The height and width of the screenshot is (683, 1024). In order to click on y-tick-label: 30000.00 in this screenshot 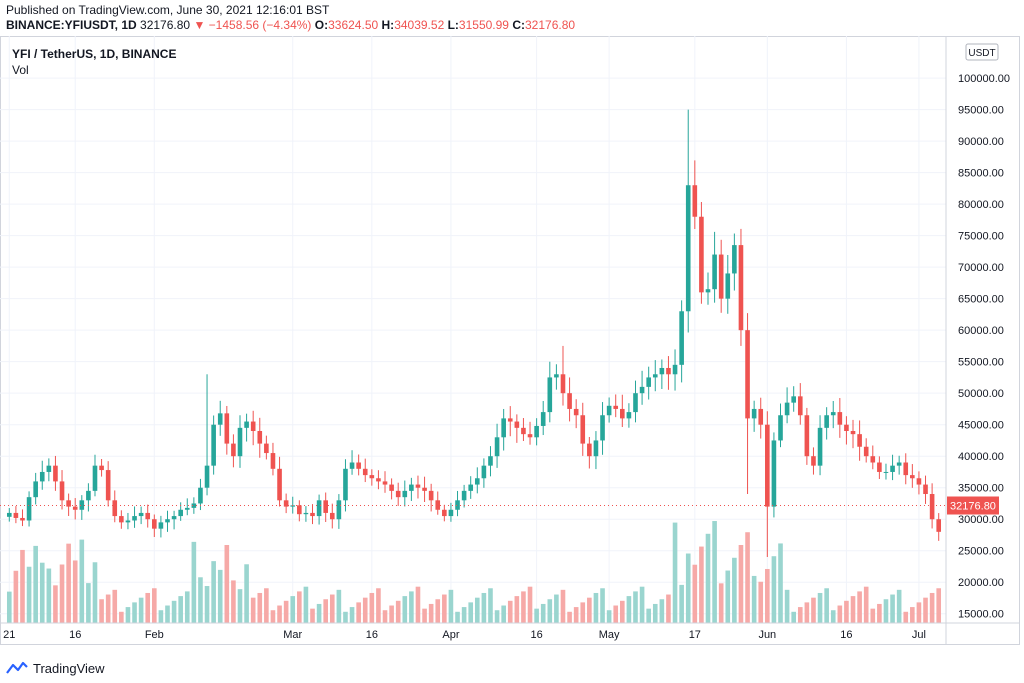, I will do `click(981, 520)`.